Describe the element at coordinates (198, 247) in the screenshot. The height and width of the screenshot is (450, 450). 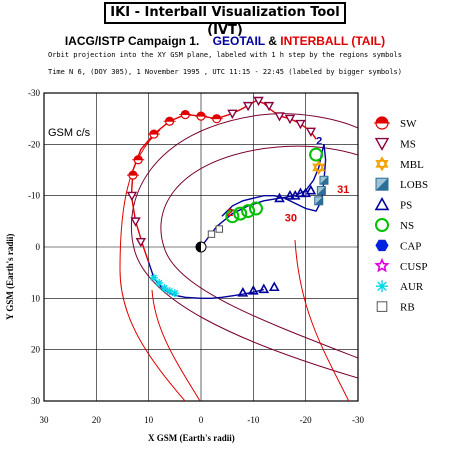
I see `earth-night-side` at that location.